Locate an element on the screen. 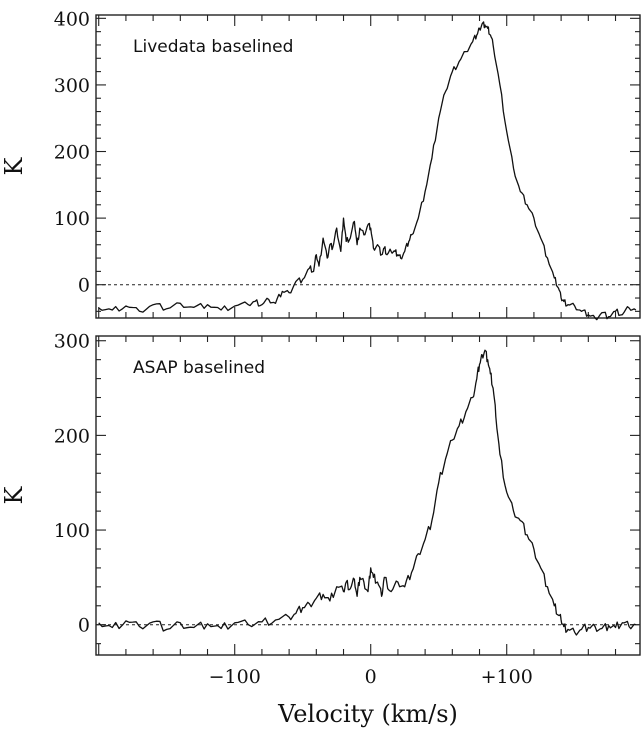  x-tick-label: −100 is located at coordinates (235, 677).